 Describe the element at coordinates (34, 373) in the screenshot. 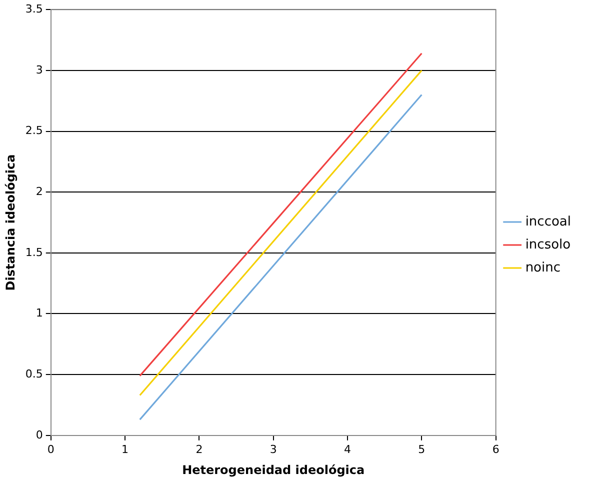

I see `y-tick-label: 0.5` at that location.